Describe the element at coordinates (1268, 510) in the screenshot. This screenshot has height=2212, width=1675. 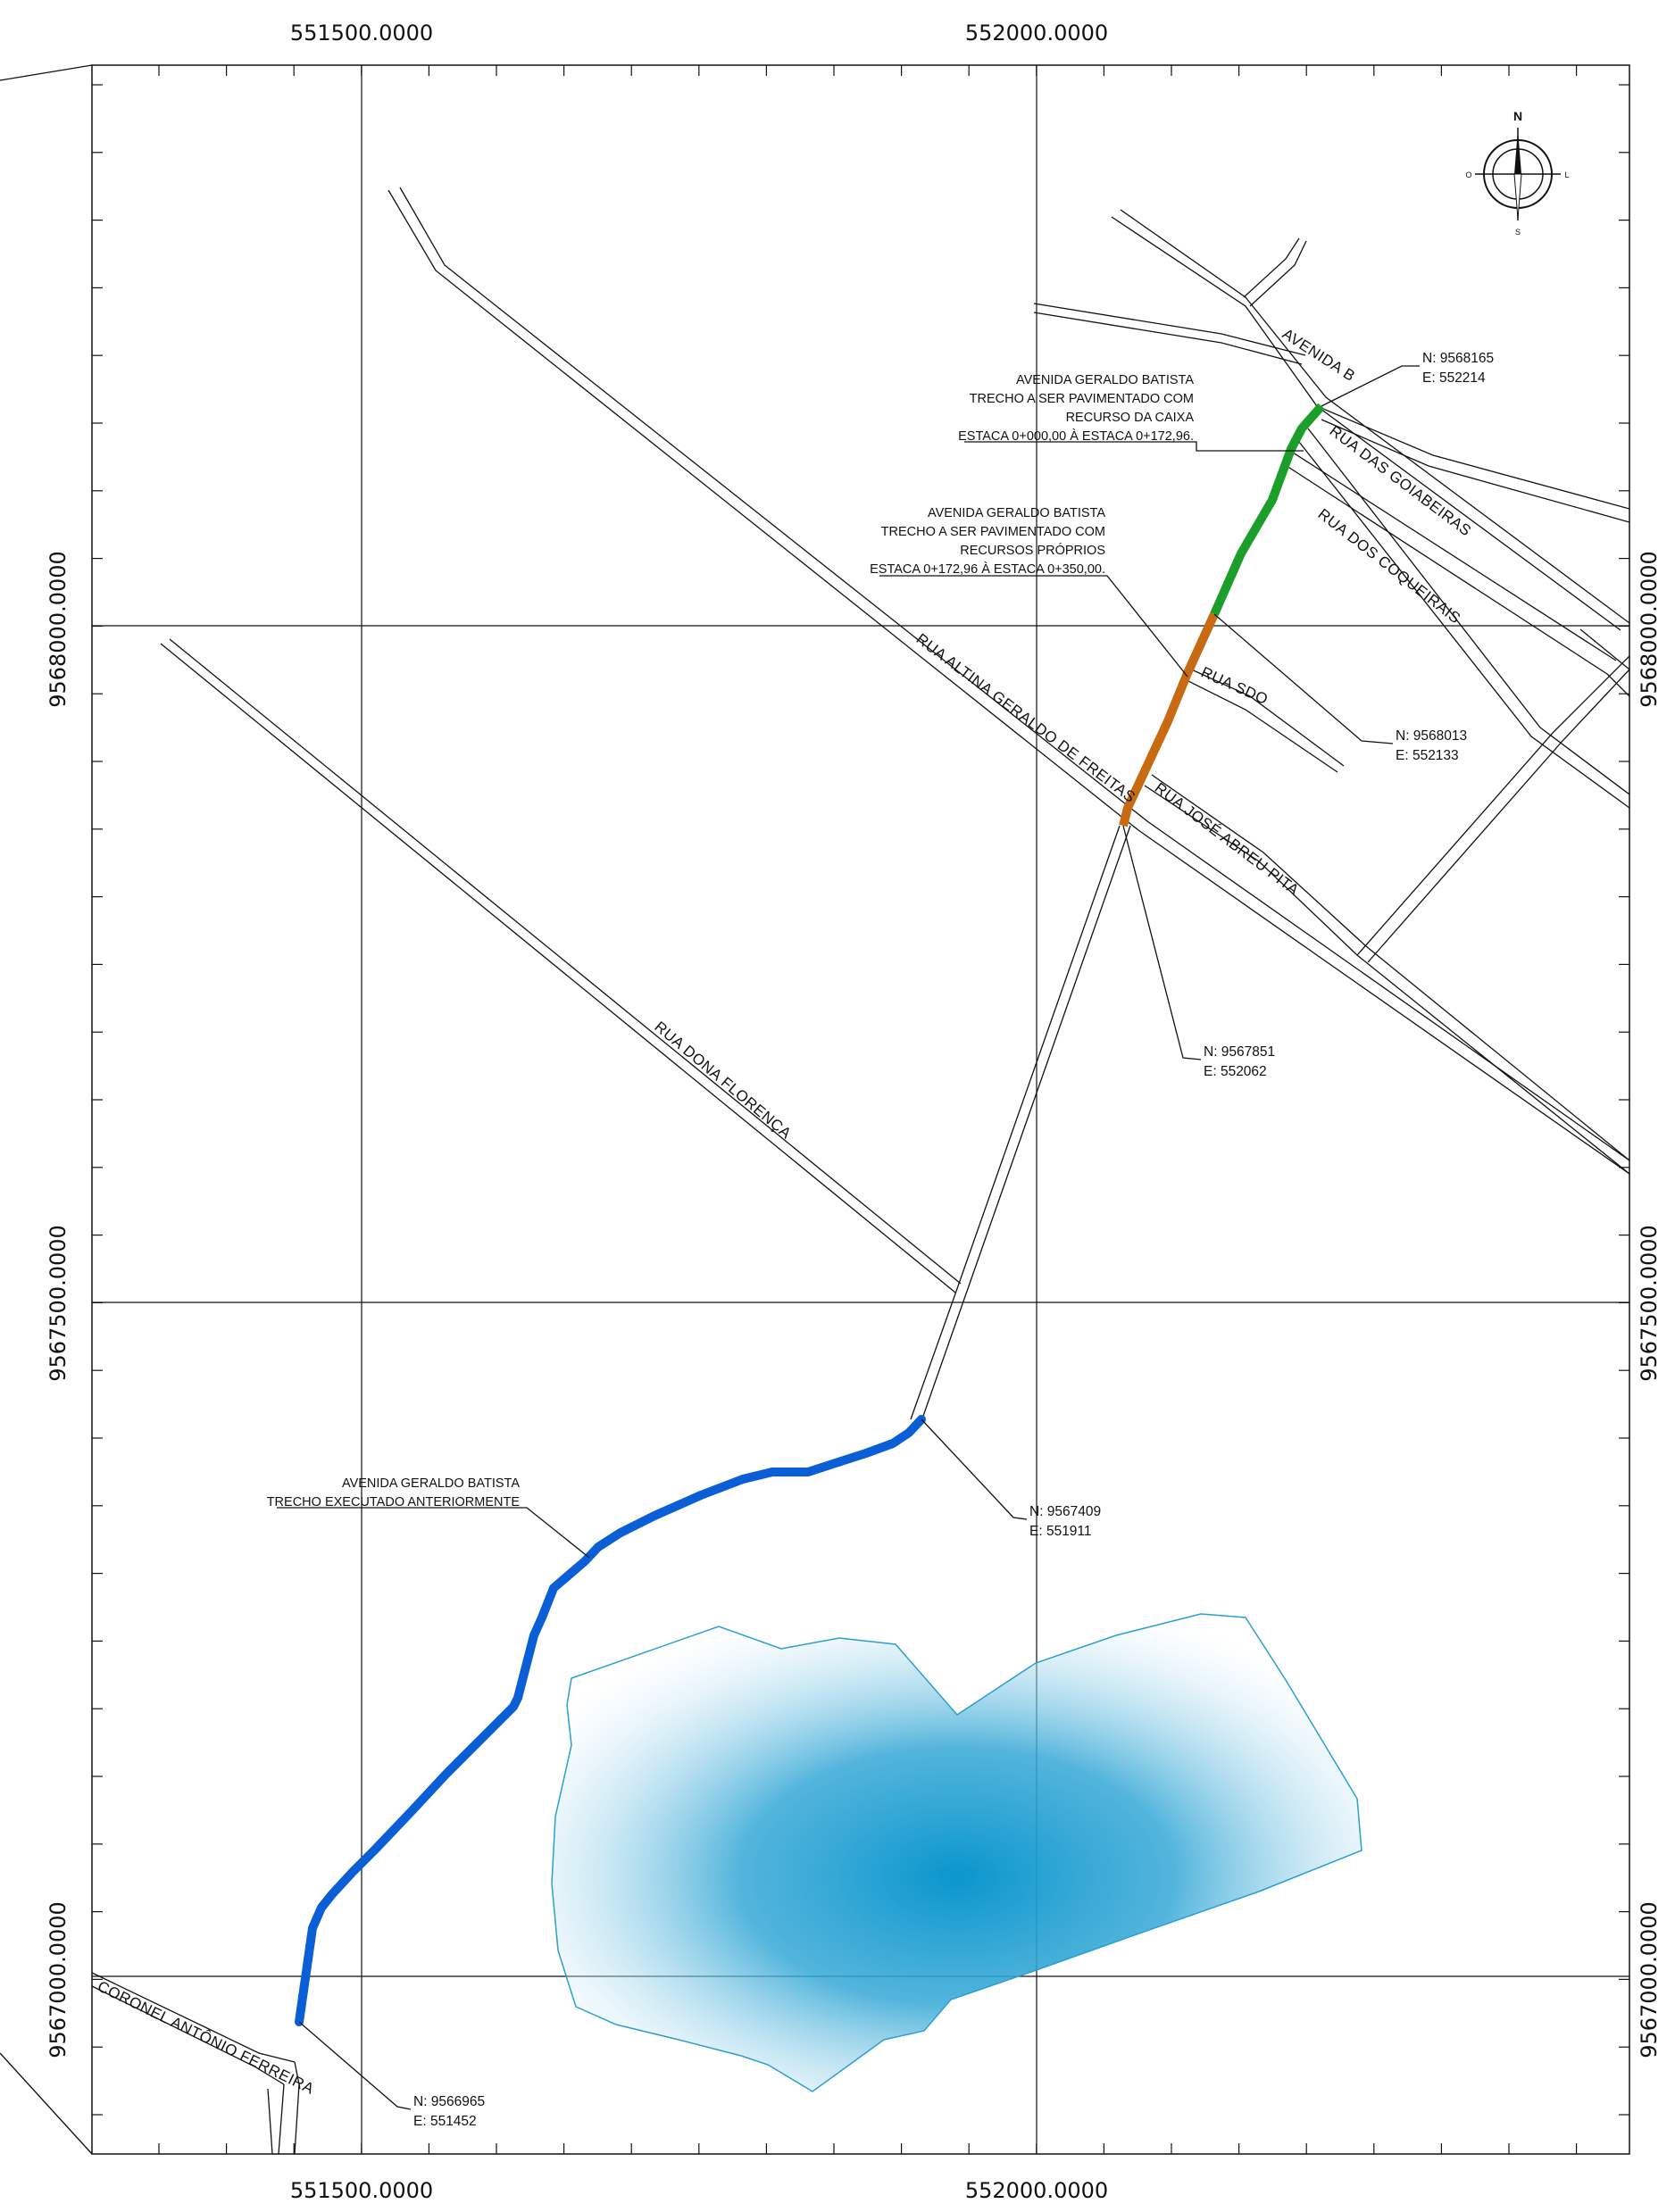
I see `segment-caixa` at that location.